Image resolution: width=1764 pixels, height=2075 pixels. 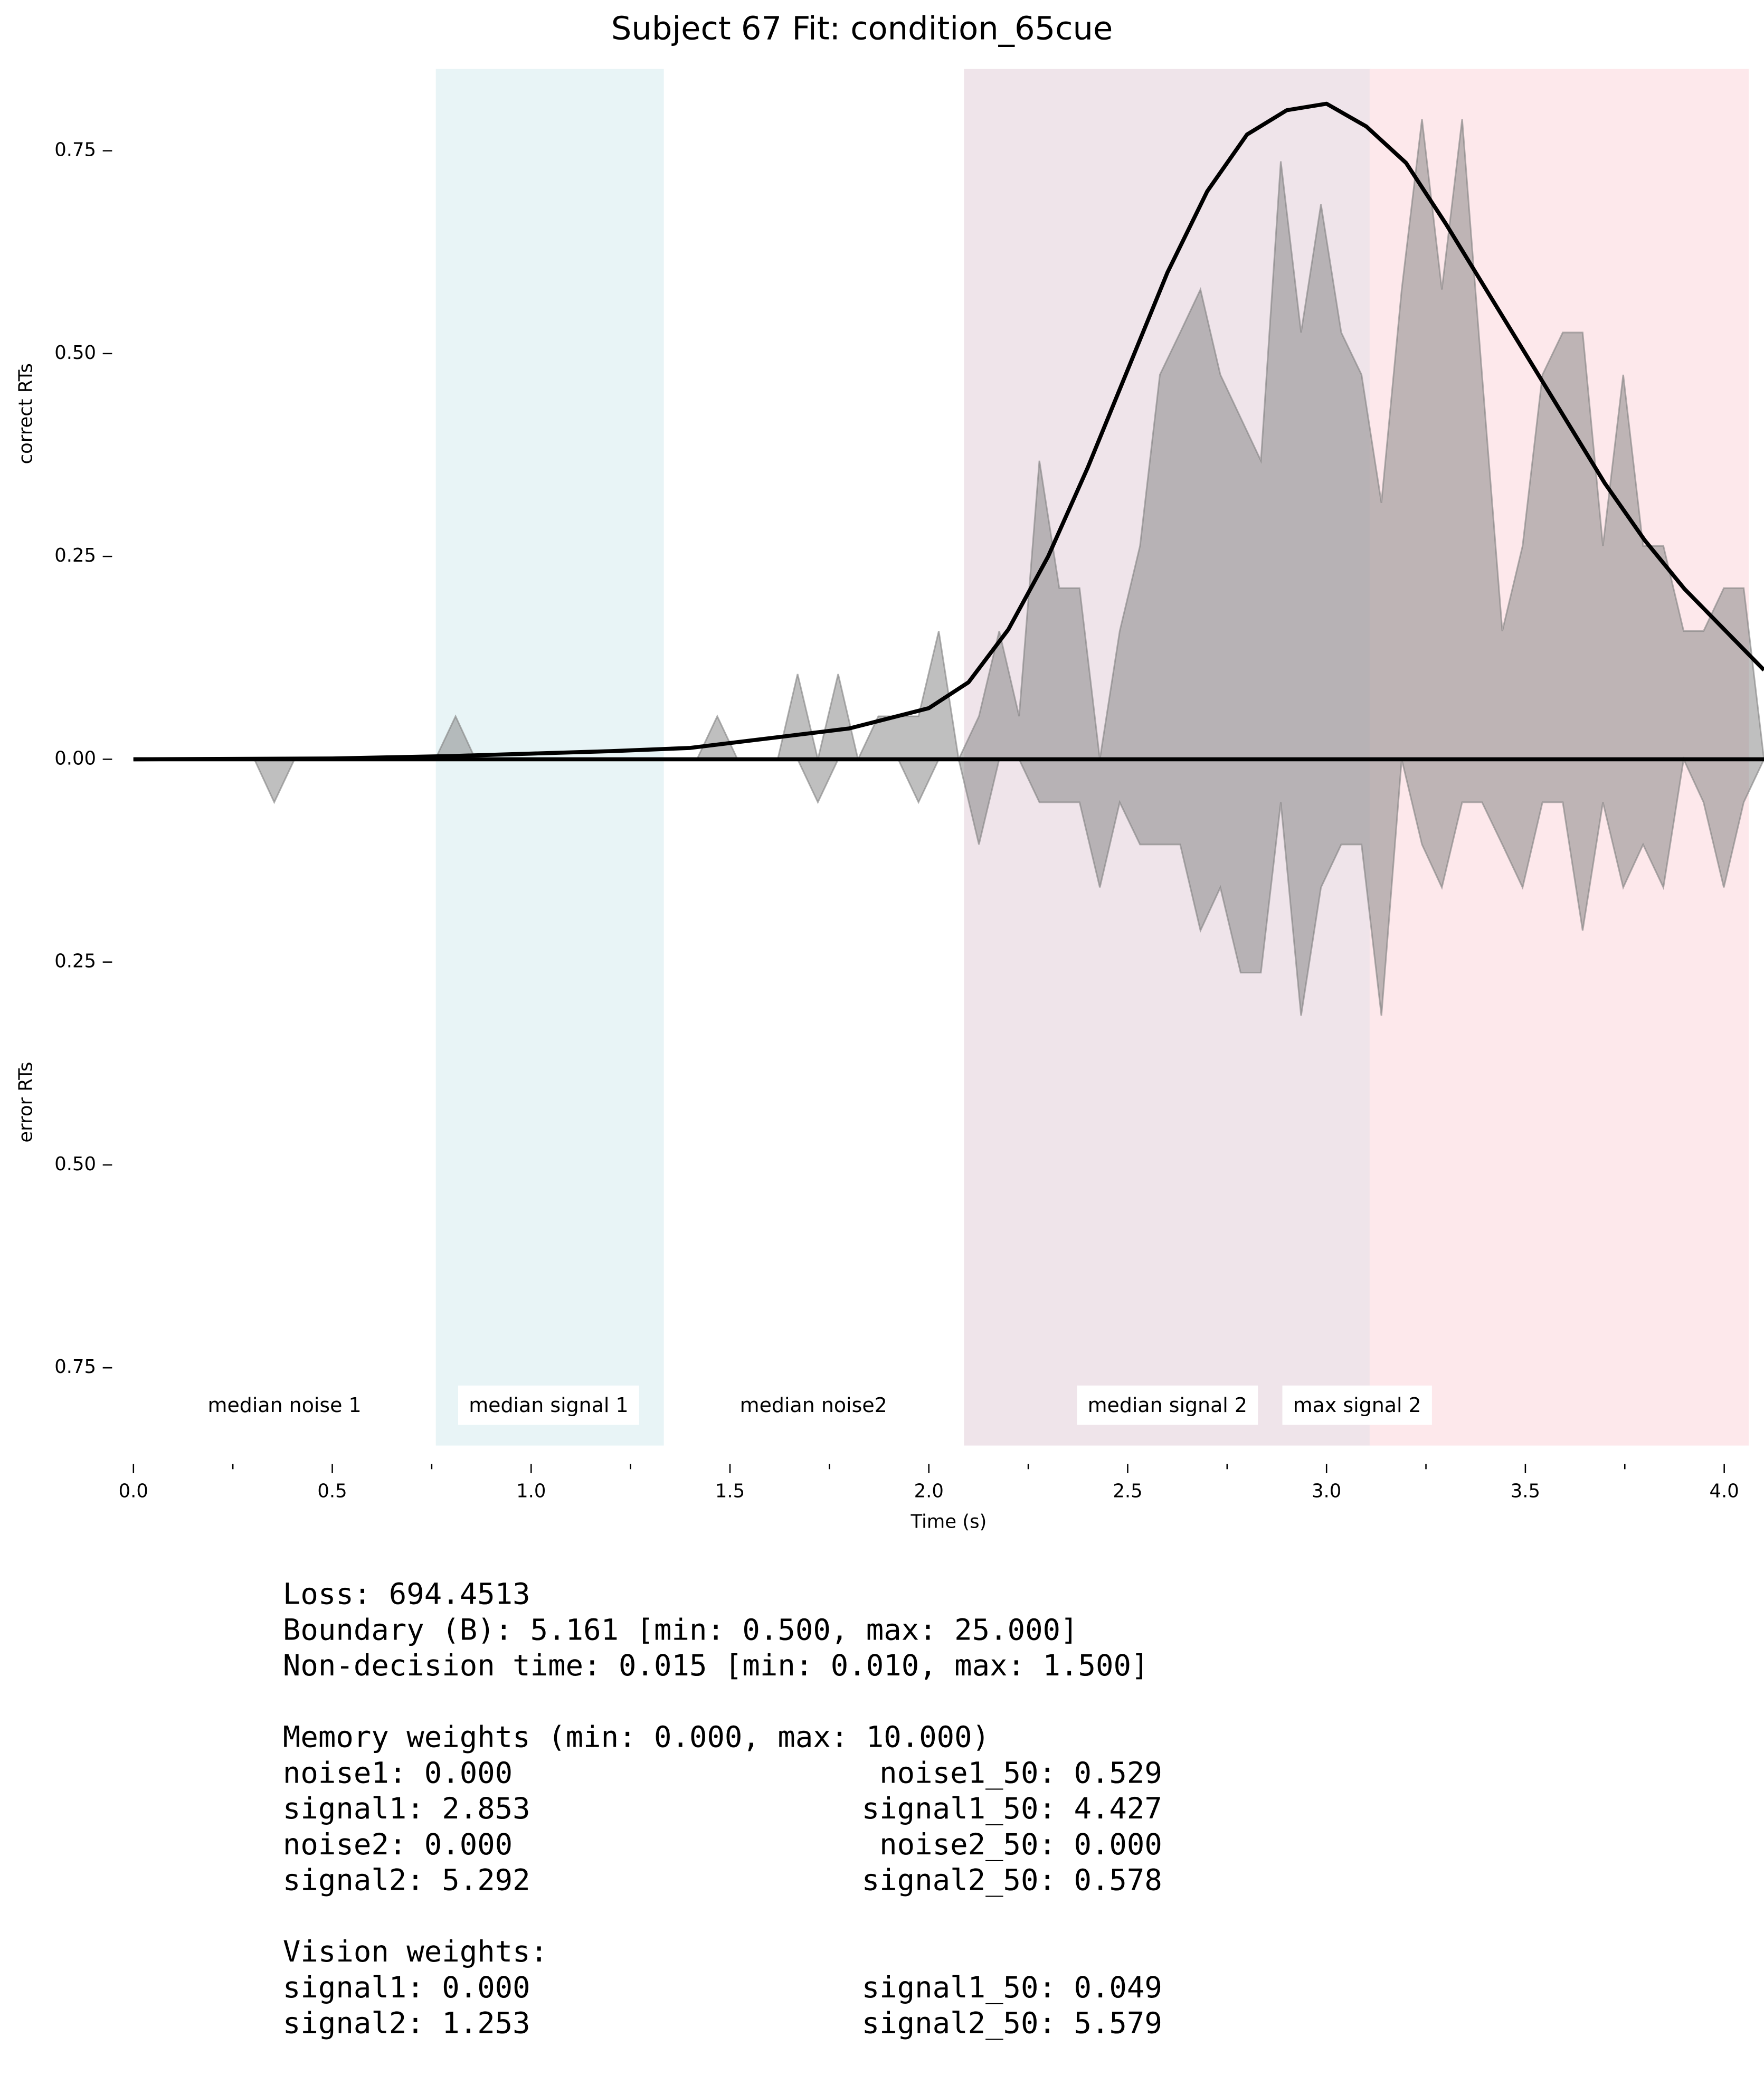 I want to click on weight-left: signal2: 5.292, so click(x=406, y=1880).